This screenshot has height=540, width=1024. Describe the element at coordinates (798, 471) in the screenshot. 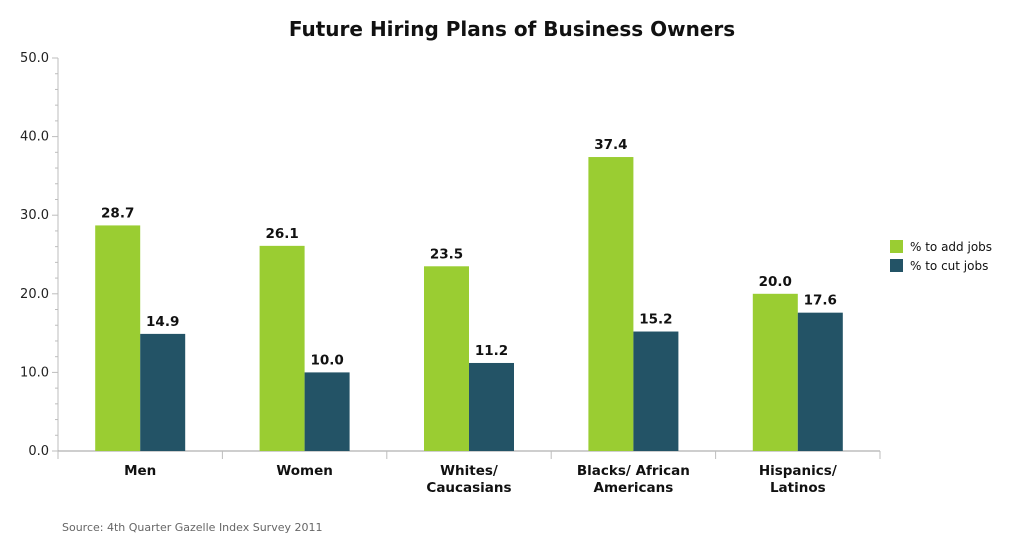

I see `x-category-label: Hispanics/` at that location.